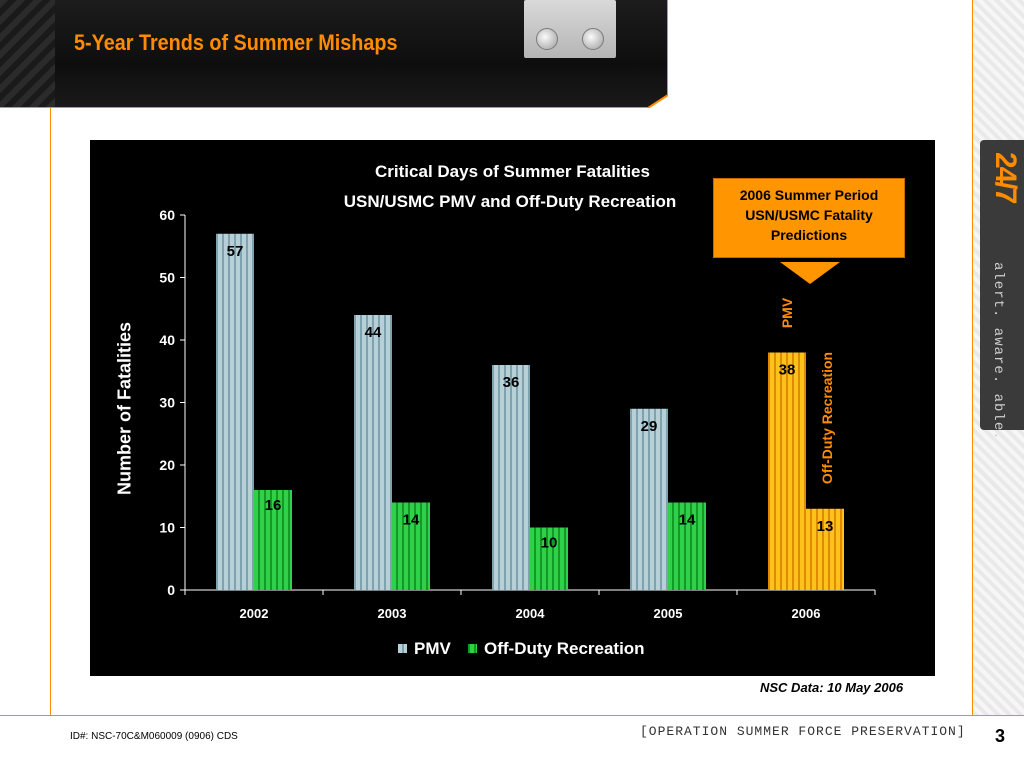 The height and width of the screenshot is (768, 1024). I want to click on odr-prediction-label-wrap: Off-Duty Recreation, so click(827, 422).